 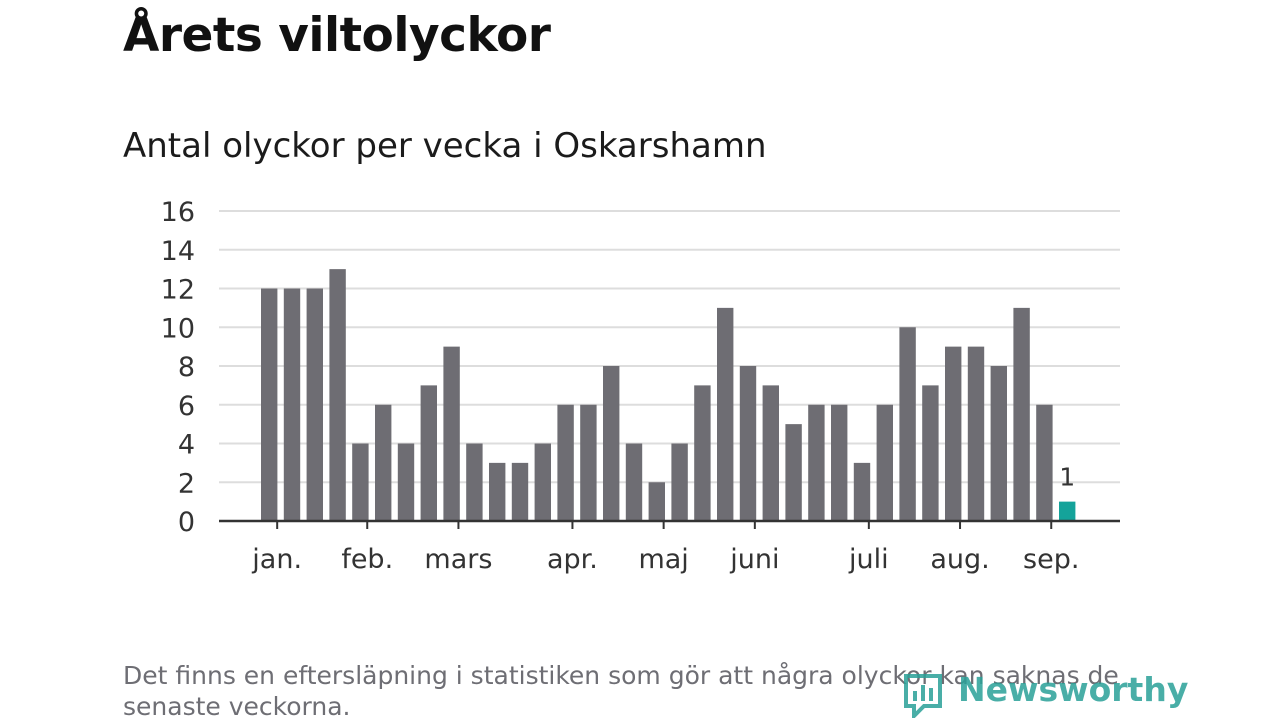 I want to click on y-tick-label: 6, so click(x=186, y=406).